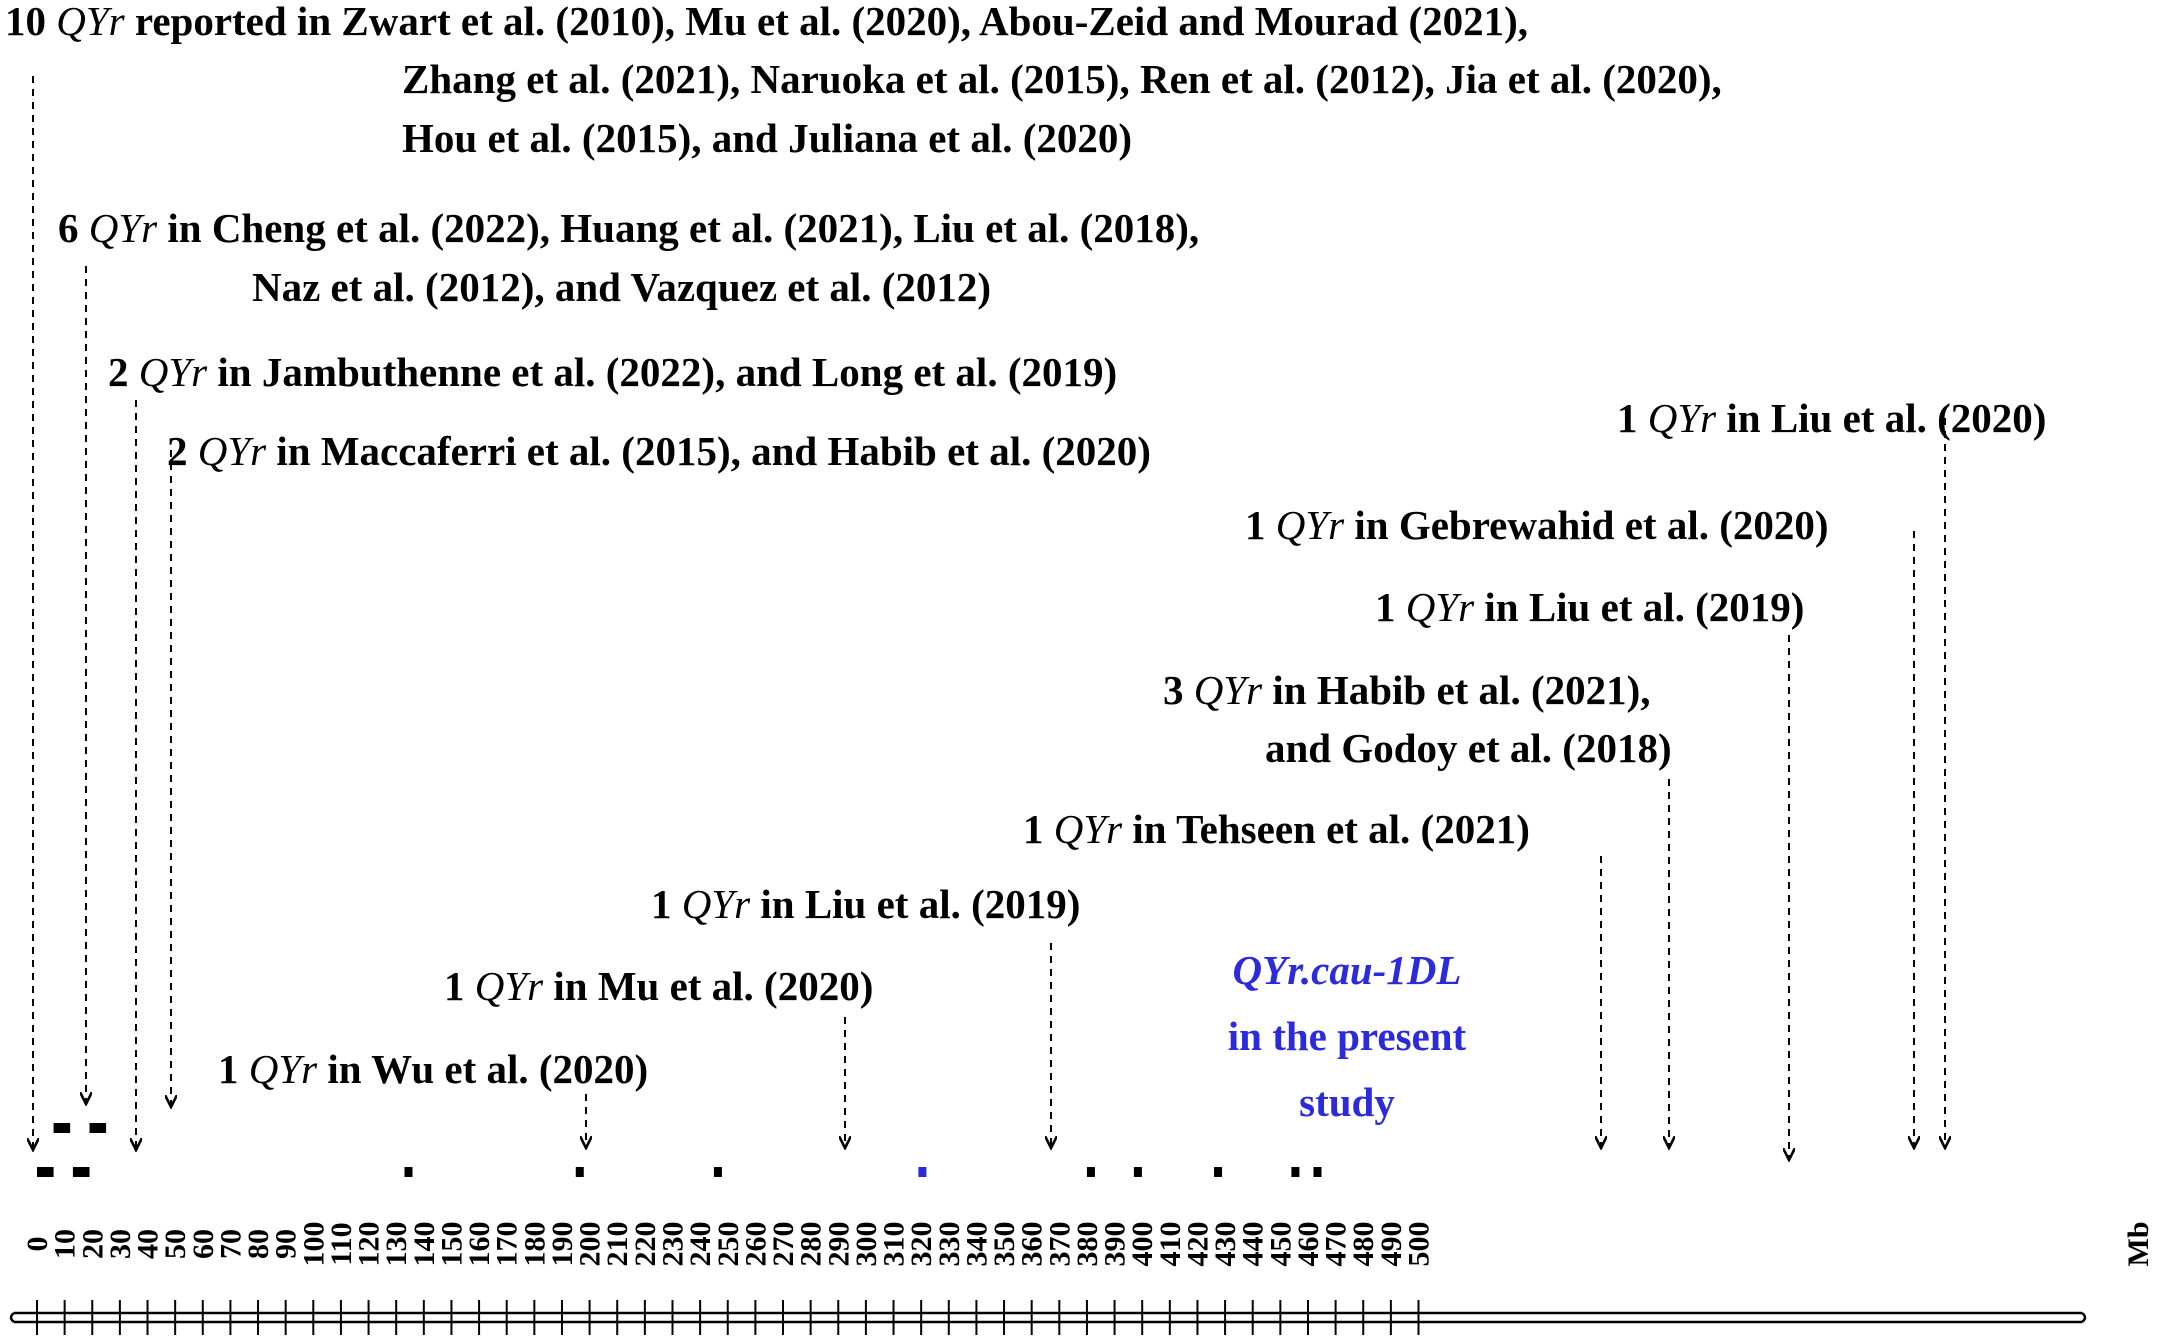 Image resolution: width=2165 pixels, height=1342 pixels. I want to click on annotation-reference: 1 QYr in Wu et al. (2020), so click(433, 1069).